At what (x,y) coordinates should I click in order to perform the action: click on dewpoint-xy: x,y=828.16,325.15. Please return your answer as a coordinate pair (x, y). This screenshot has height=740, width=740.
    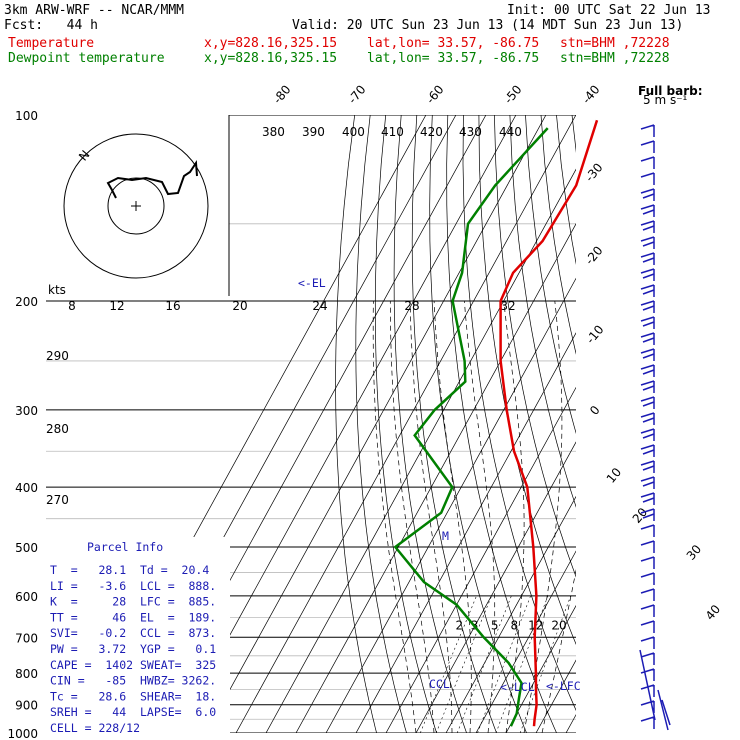
    Looking at the image, I should click on (271, 58).